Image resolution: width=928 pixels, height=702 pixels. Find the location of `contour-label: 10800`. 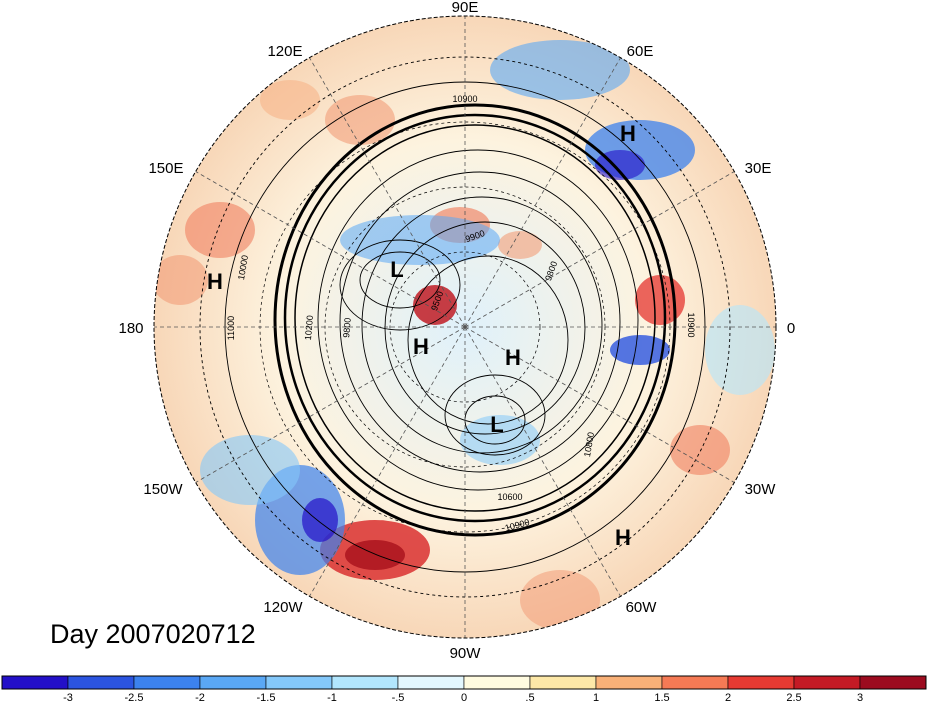

contour-label: 10800 is located at coordinates (589, 444).